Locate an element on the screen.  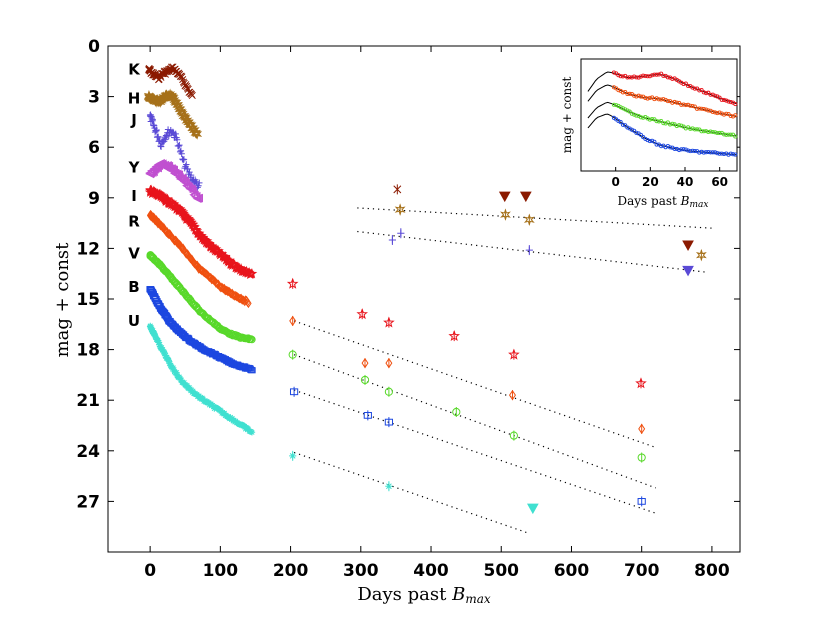
y-tick-label: 27 is located at coordinates (88, 502).